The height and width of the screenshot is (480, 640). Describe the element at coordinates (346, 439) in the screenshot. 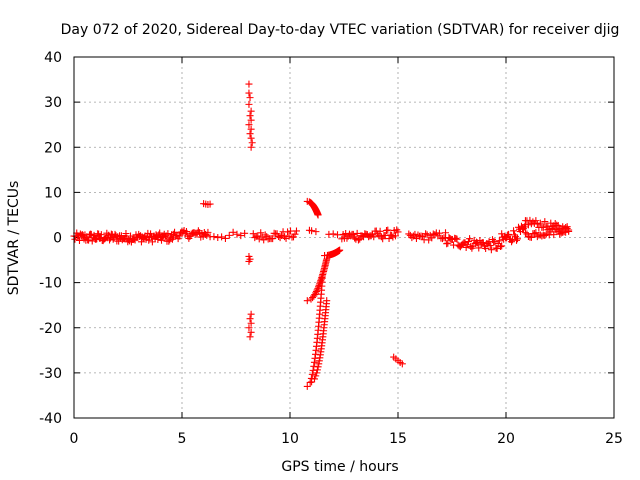

I see `x-tick-labels: 0 5 10 15 20 25` at that location.